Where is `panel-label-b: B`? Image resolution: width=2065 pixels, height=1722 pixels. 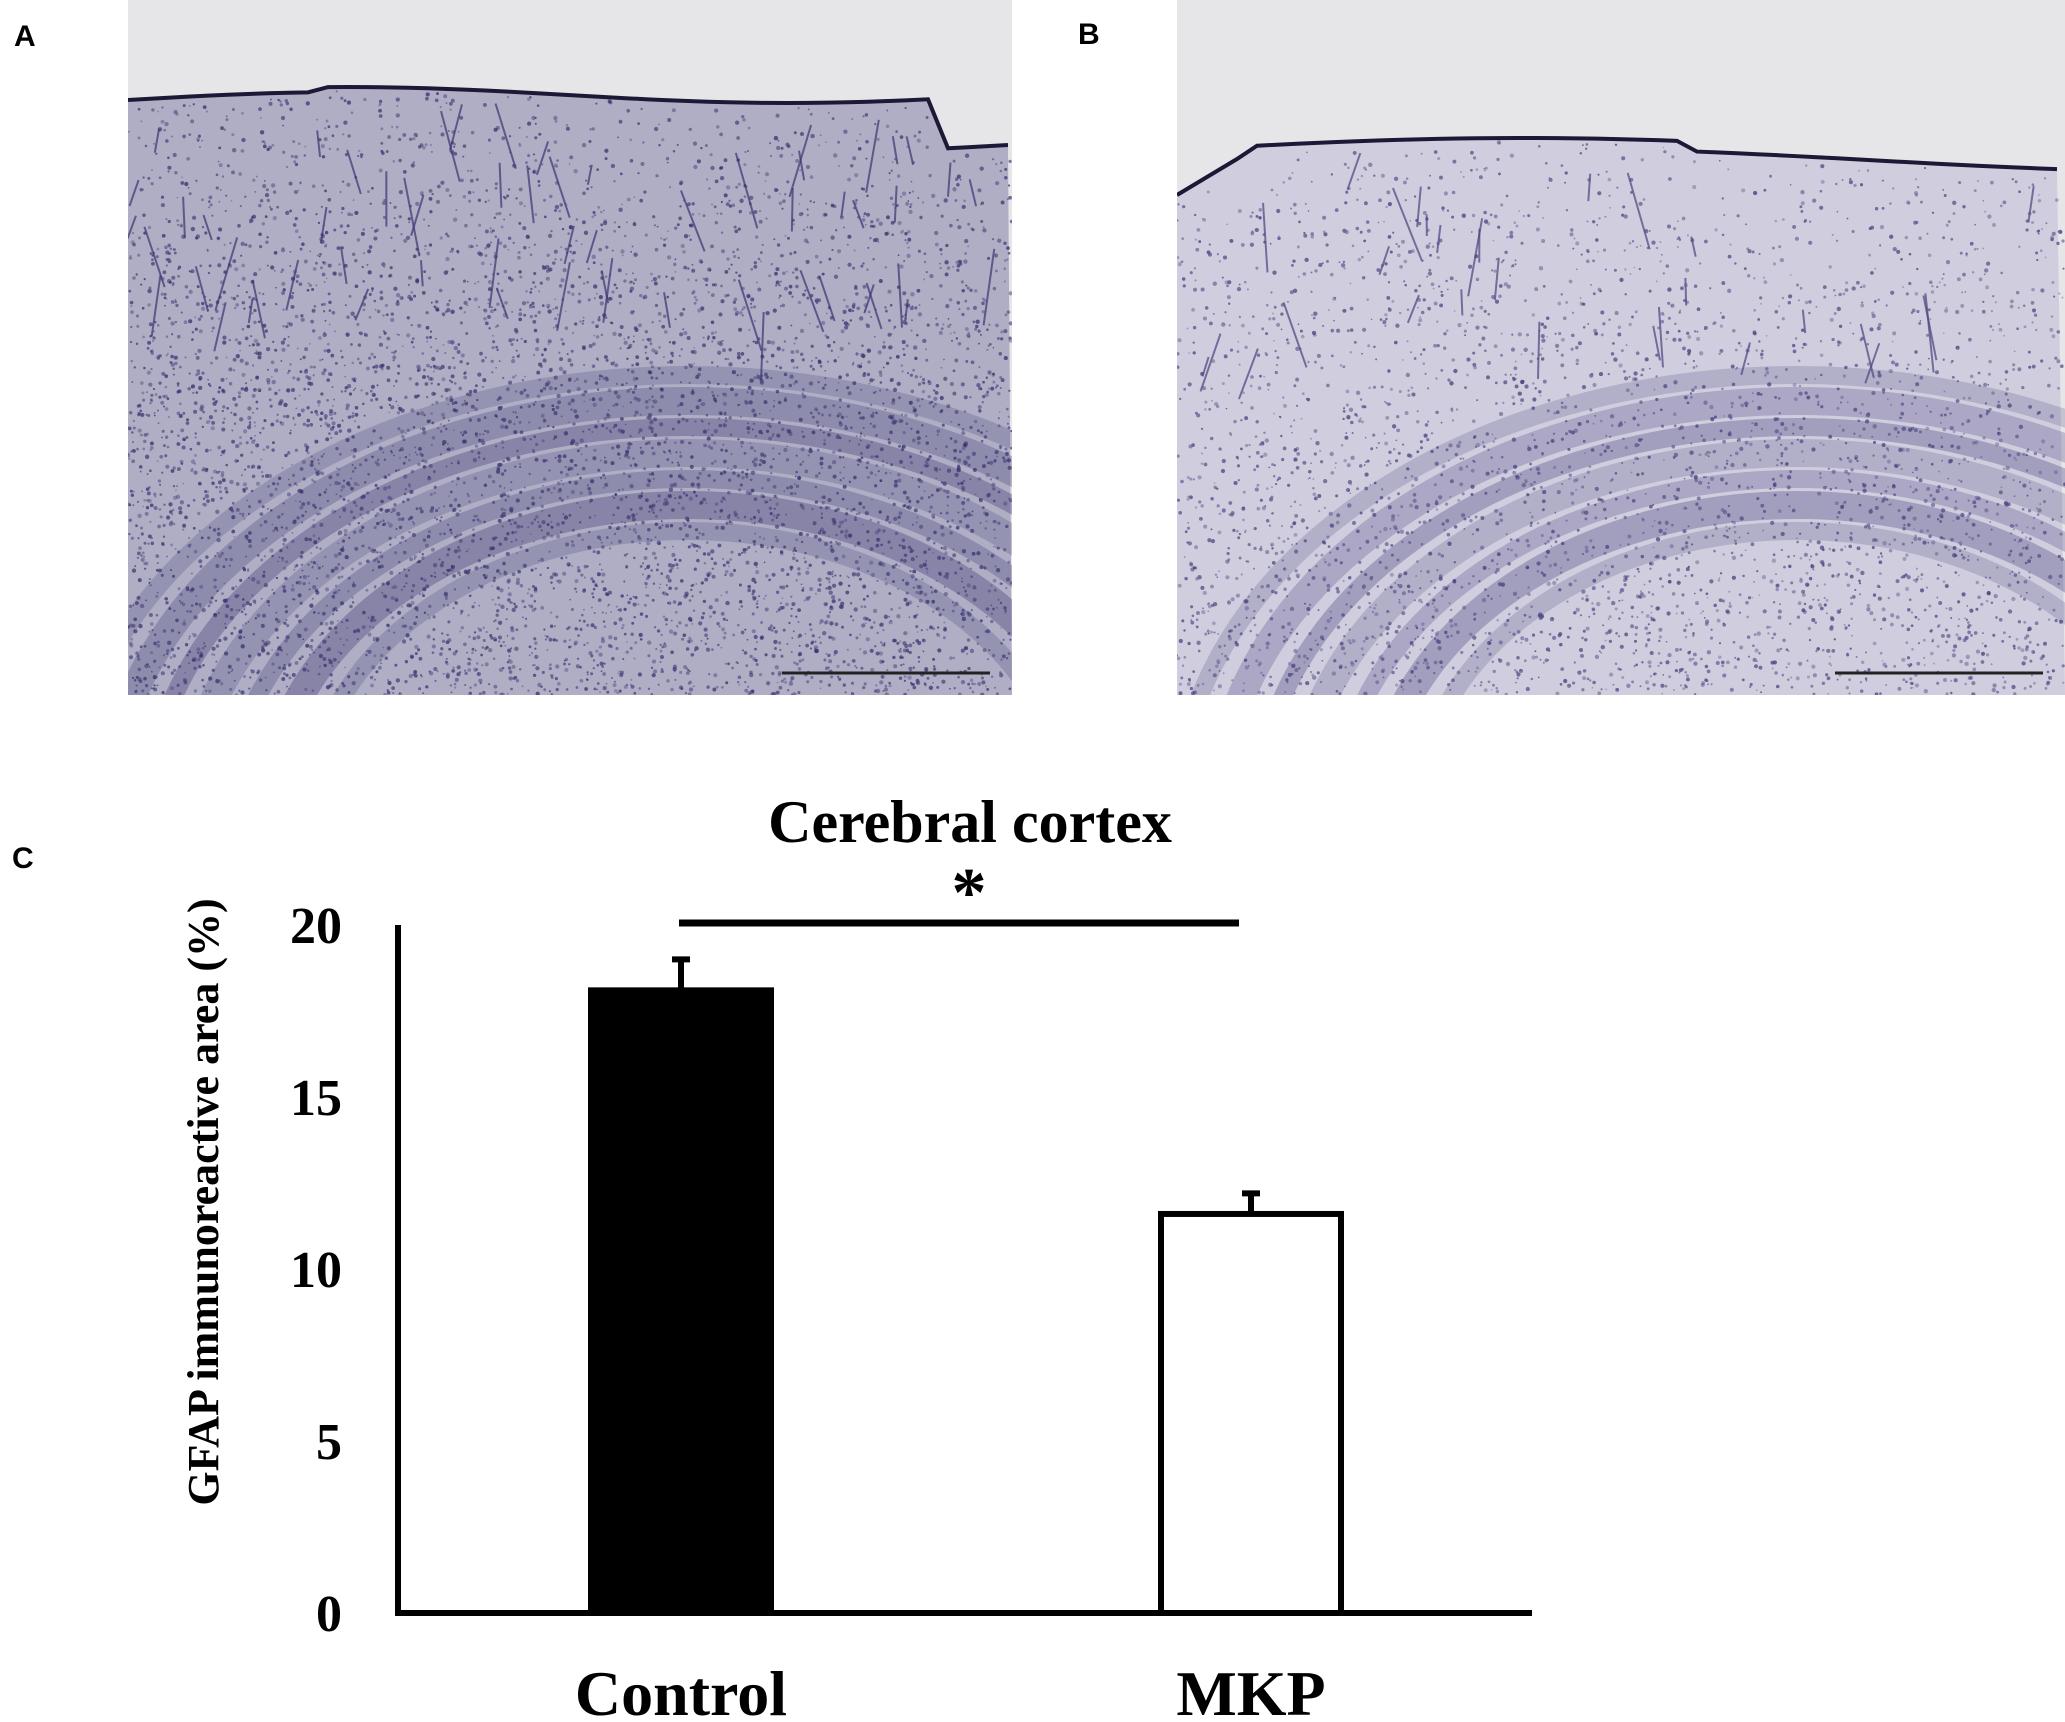
panel-label-b: B is located at coordinates (1089, 34).